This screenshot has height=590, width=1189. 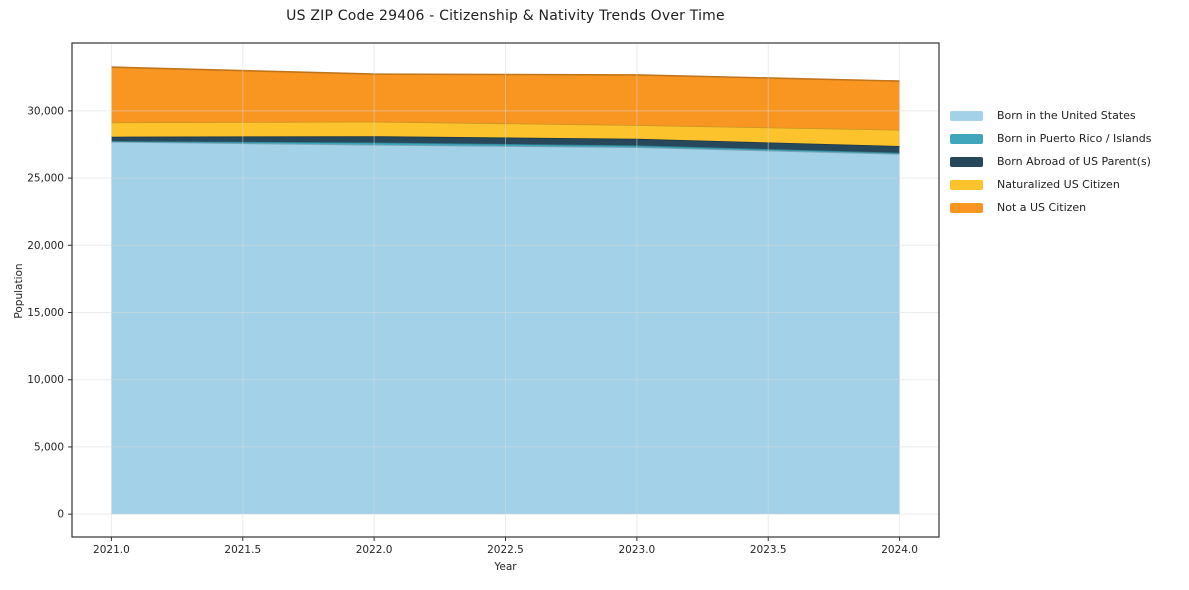 What do you see at coordinates (1066, 115) in the screenshot?
I see `legend-label: Born in the United States` at bounding box center [1066, 115].